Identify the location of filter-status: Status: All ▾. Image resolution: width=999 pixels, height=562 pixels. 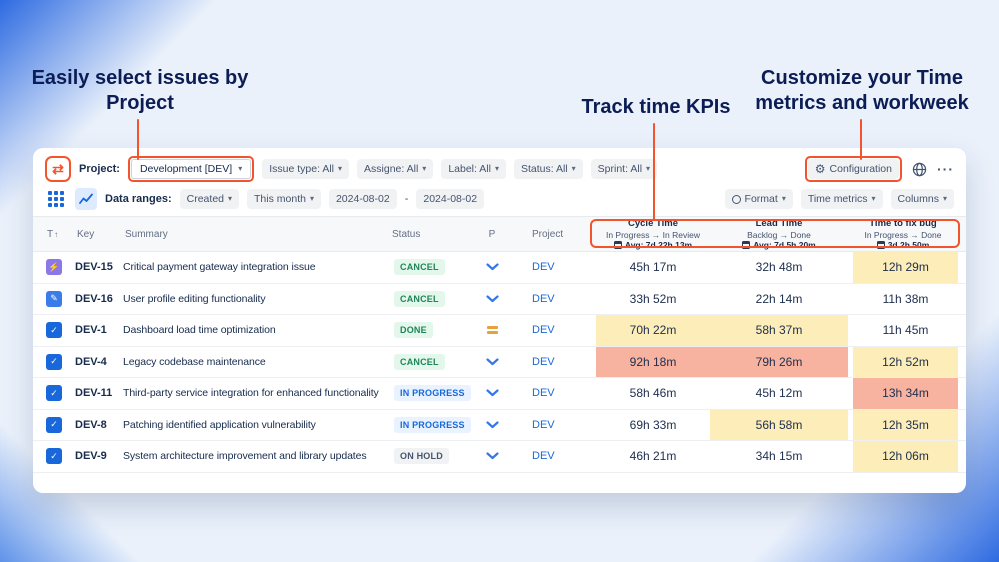
(548, 169).